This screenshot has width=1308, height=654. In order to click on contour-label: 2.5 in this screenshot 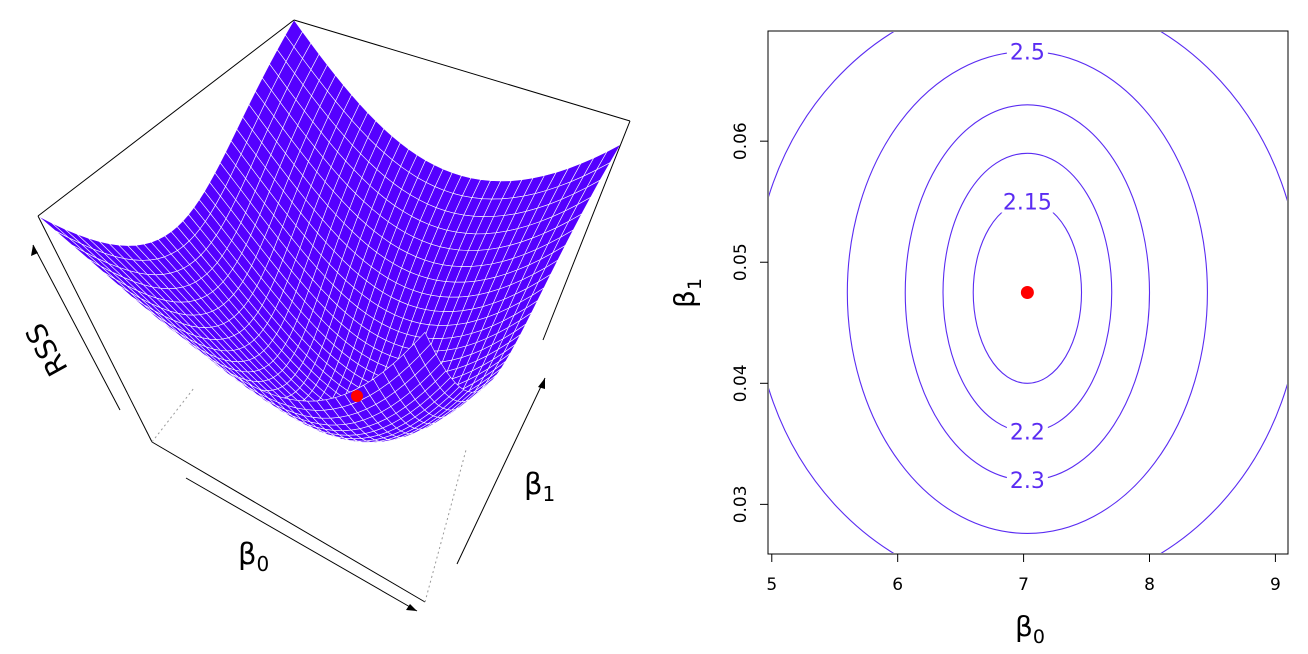, I will do `click(1027, 53)`.